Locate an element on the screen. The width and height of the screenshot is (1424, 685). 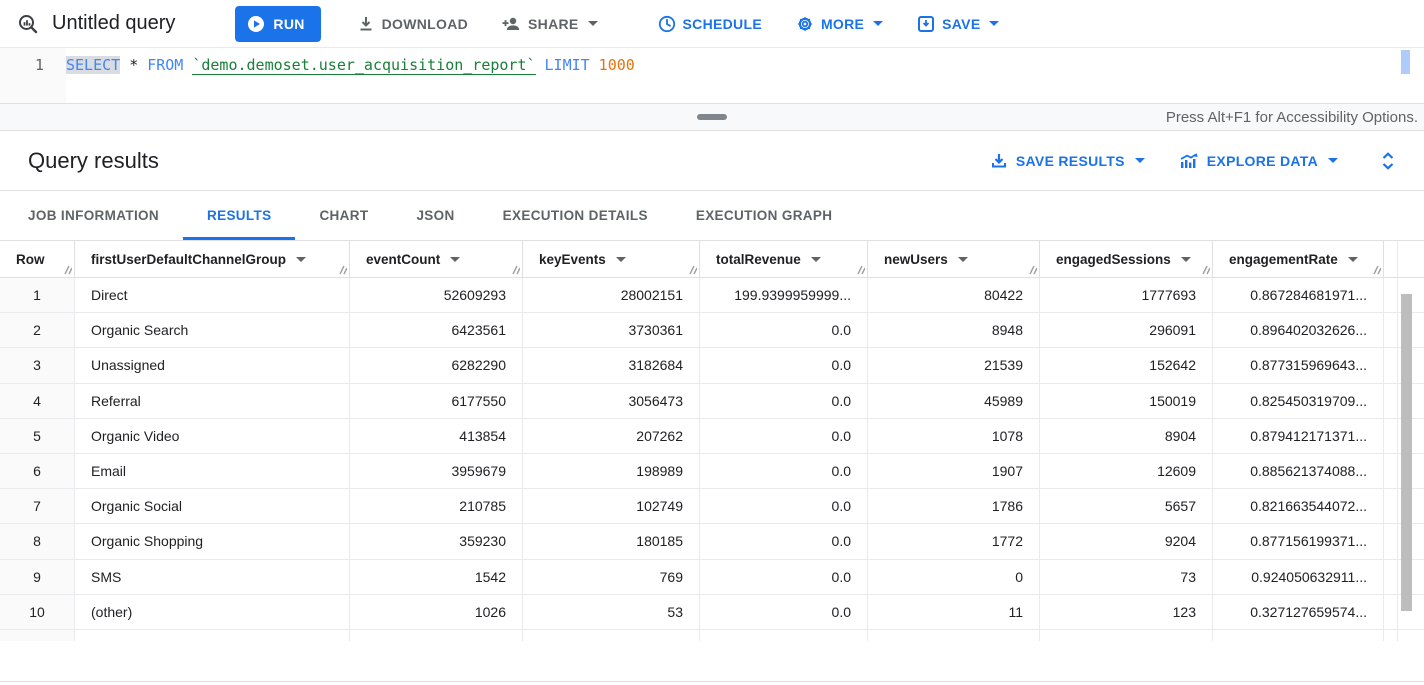
column-header-row: Row is located at coordinates (37, 259).